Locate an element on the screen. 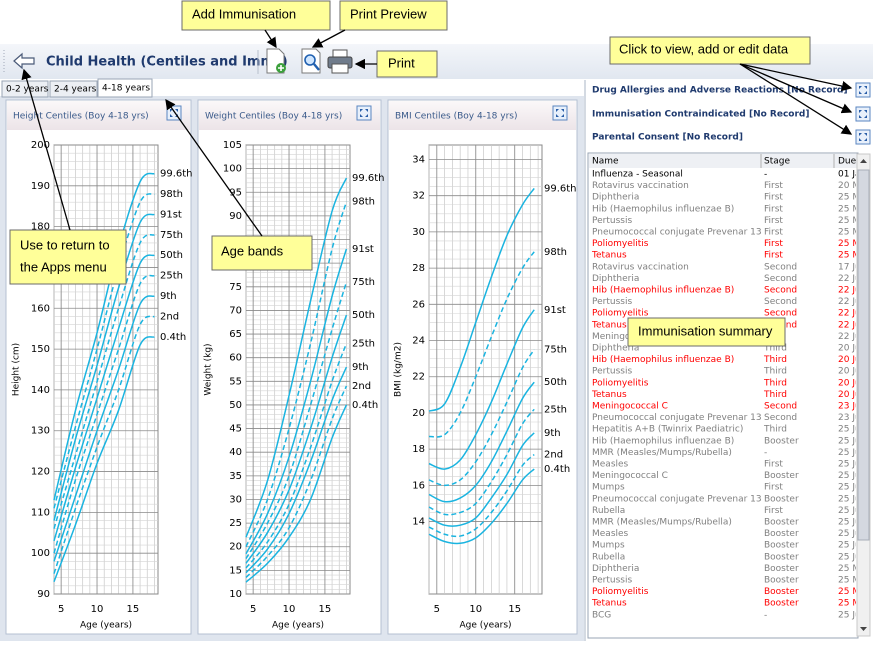  add-immunisation-button is located at coordinates (276, 61).